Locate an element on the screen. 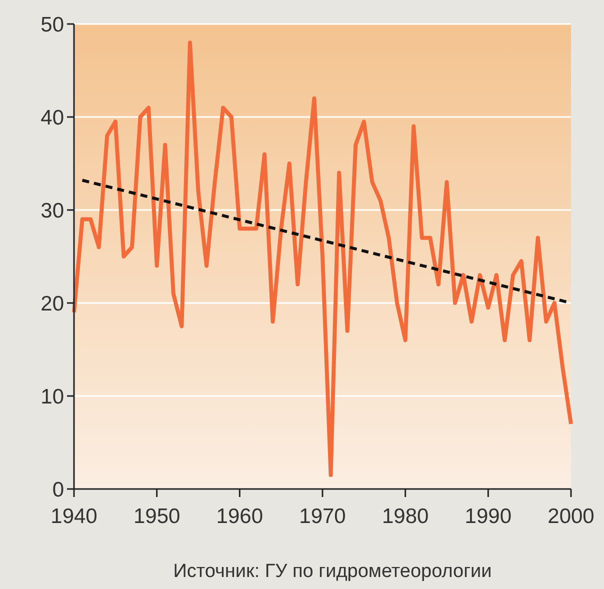 The image size is (604, 589). y-tick-label: 40 is located at coordinates (52, 118).